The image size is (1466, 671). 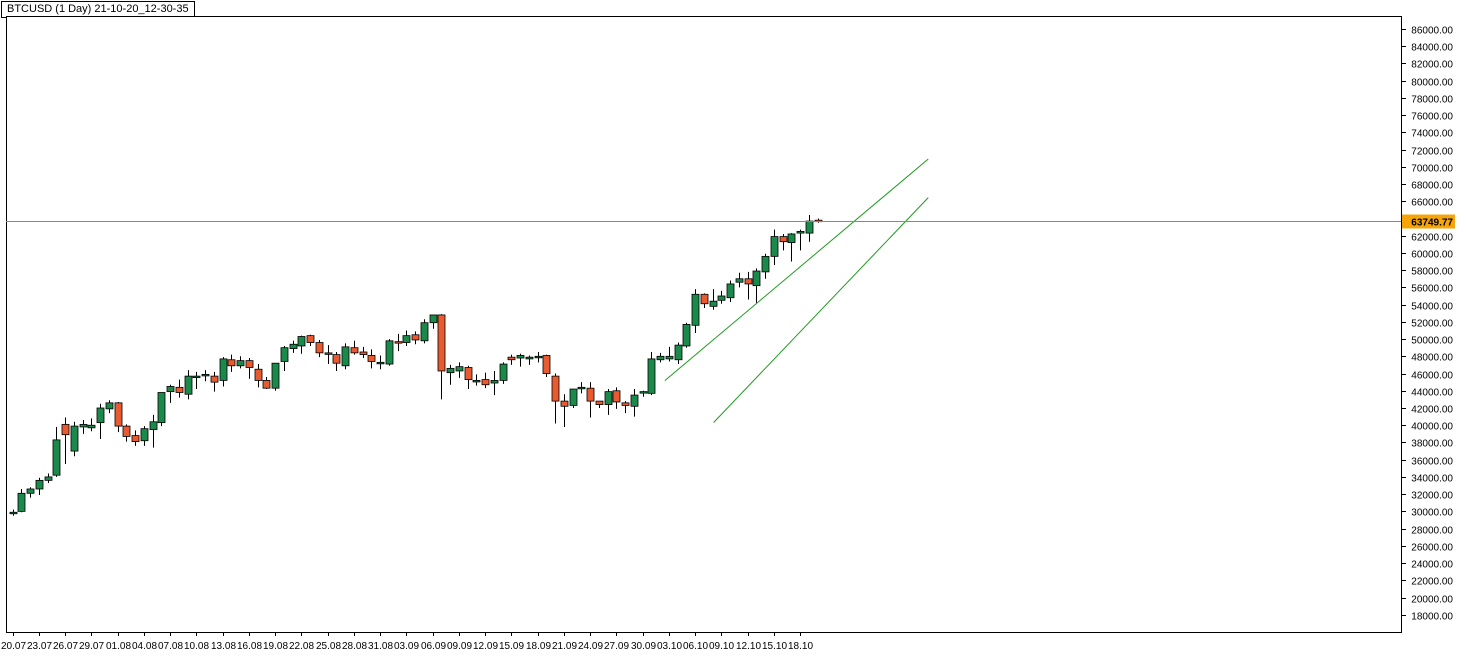 I want to click on x-tick-label: 15.09, so click(x=511, y=646).